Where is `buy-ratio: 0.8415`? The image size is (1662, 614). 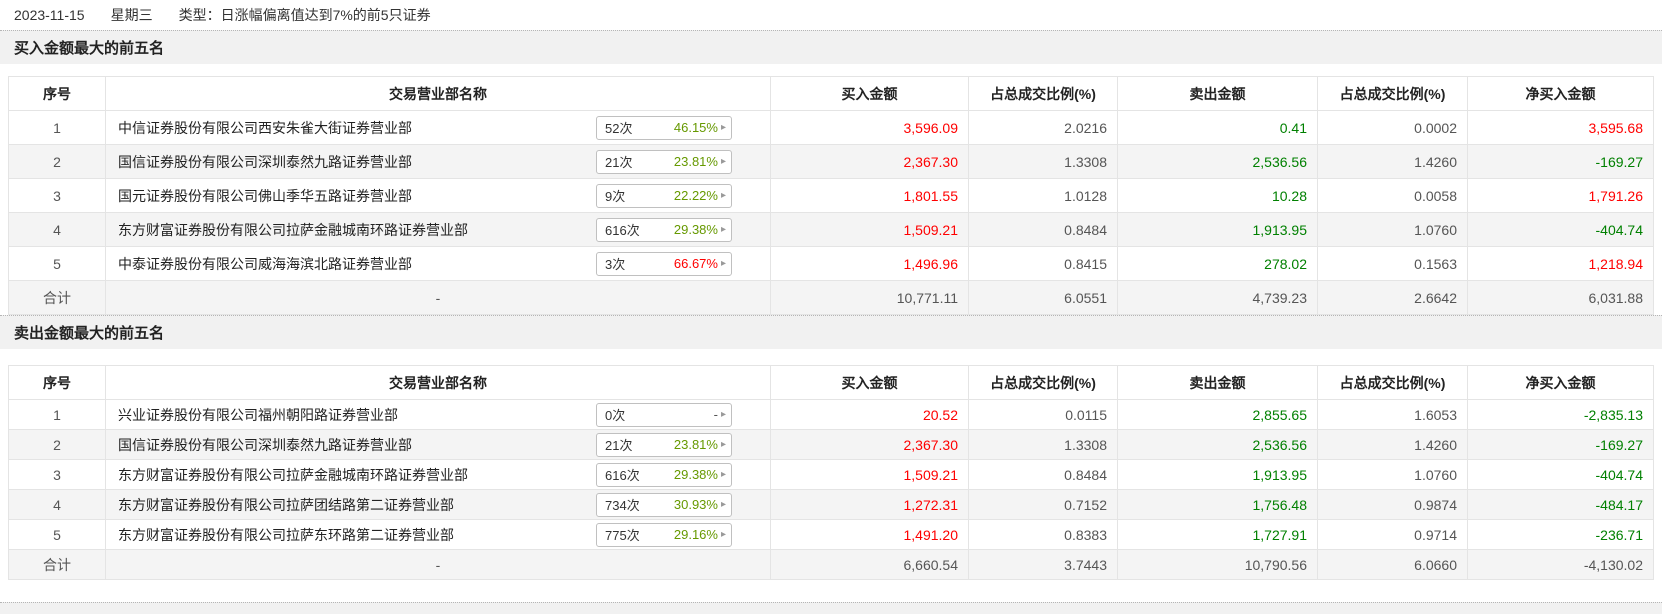 buy-ratio: 0.8415 is located at coordinates (1043, 263).